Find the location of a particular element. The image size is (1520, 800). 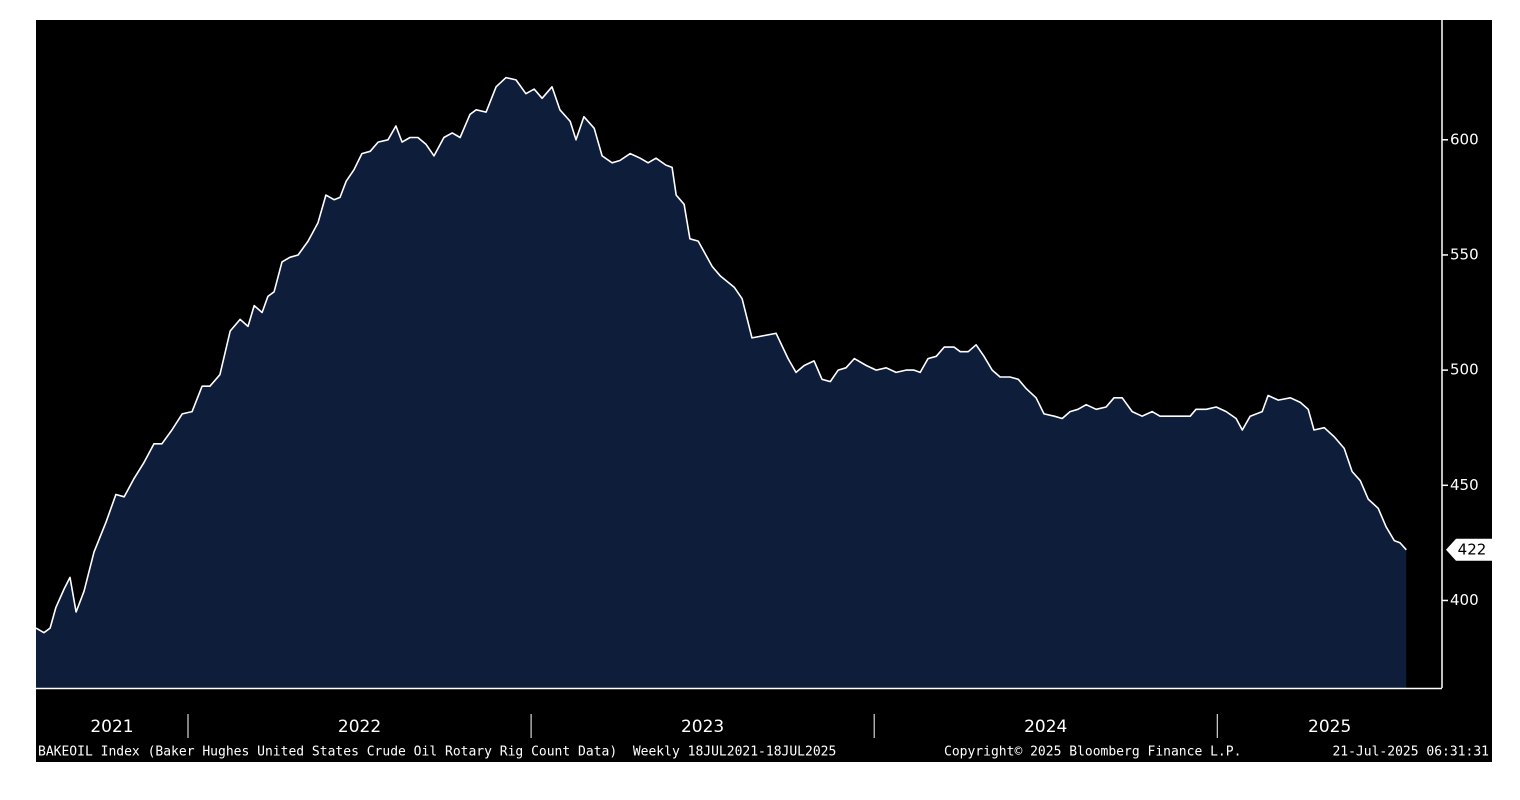

x-tick-label: 2024 is located at coordinates (1045, 727).